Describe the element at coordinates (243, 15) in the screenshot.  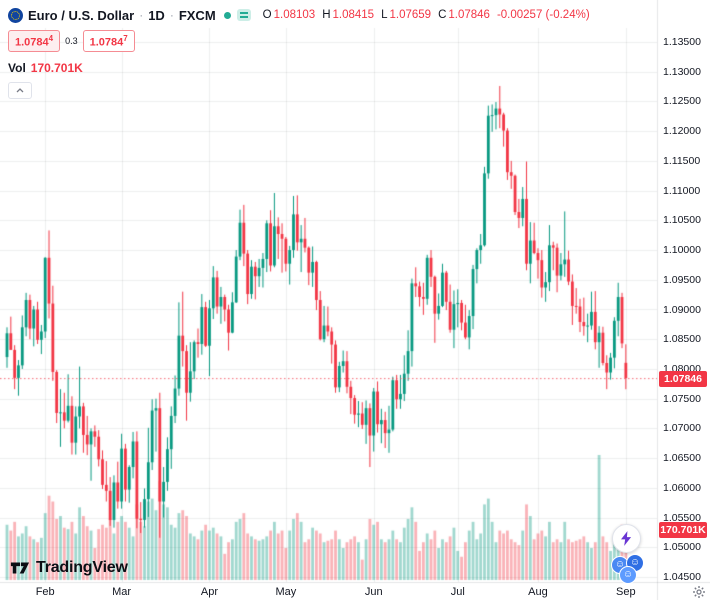
I see `list-icon` at that location.